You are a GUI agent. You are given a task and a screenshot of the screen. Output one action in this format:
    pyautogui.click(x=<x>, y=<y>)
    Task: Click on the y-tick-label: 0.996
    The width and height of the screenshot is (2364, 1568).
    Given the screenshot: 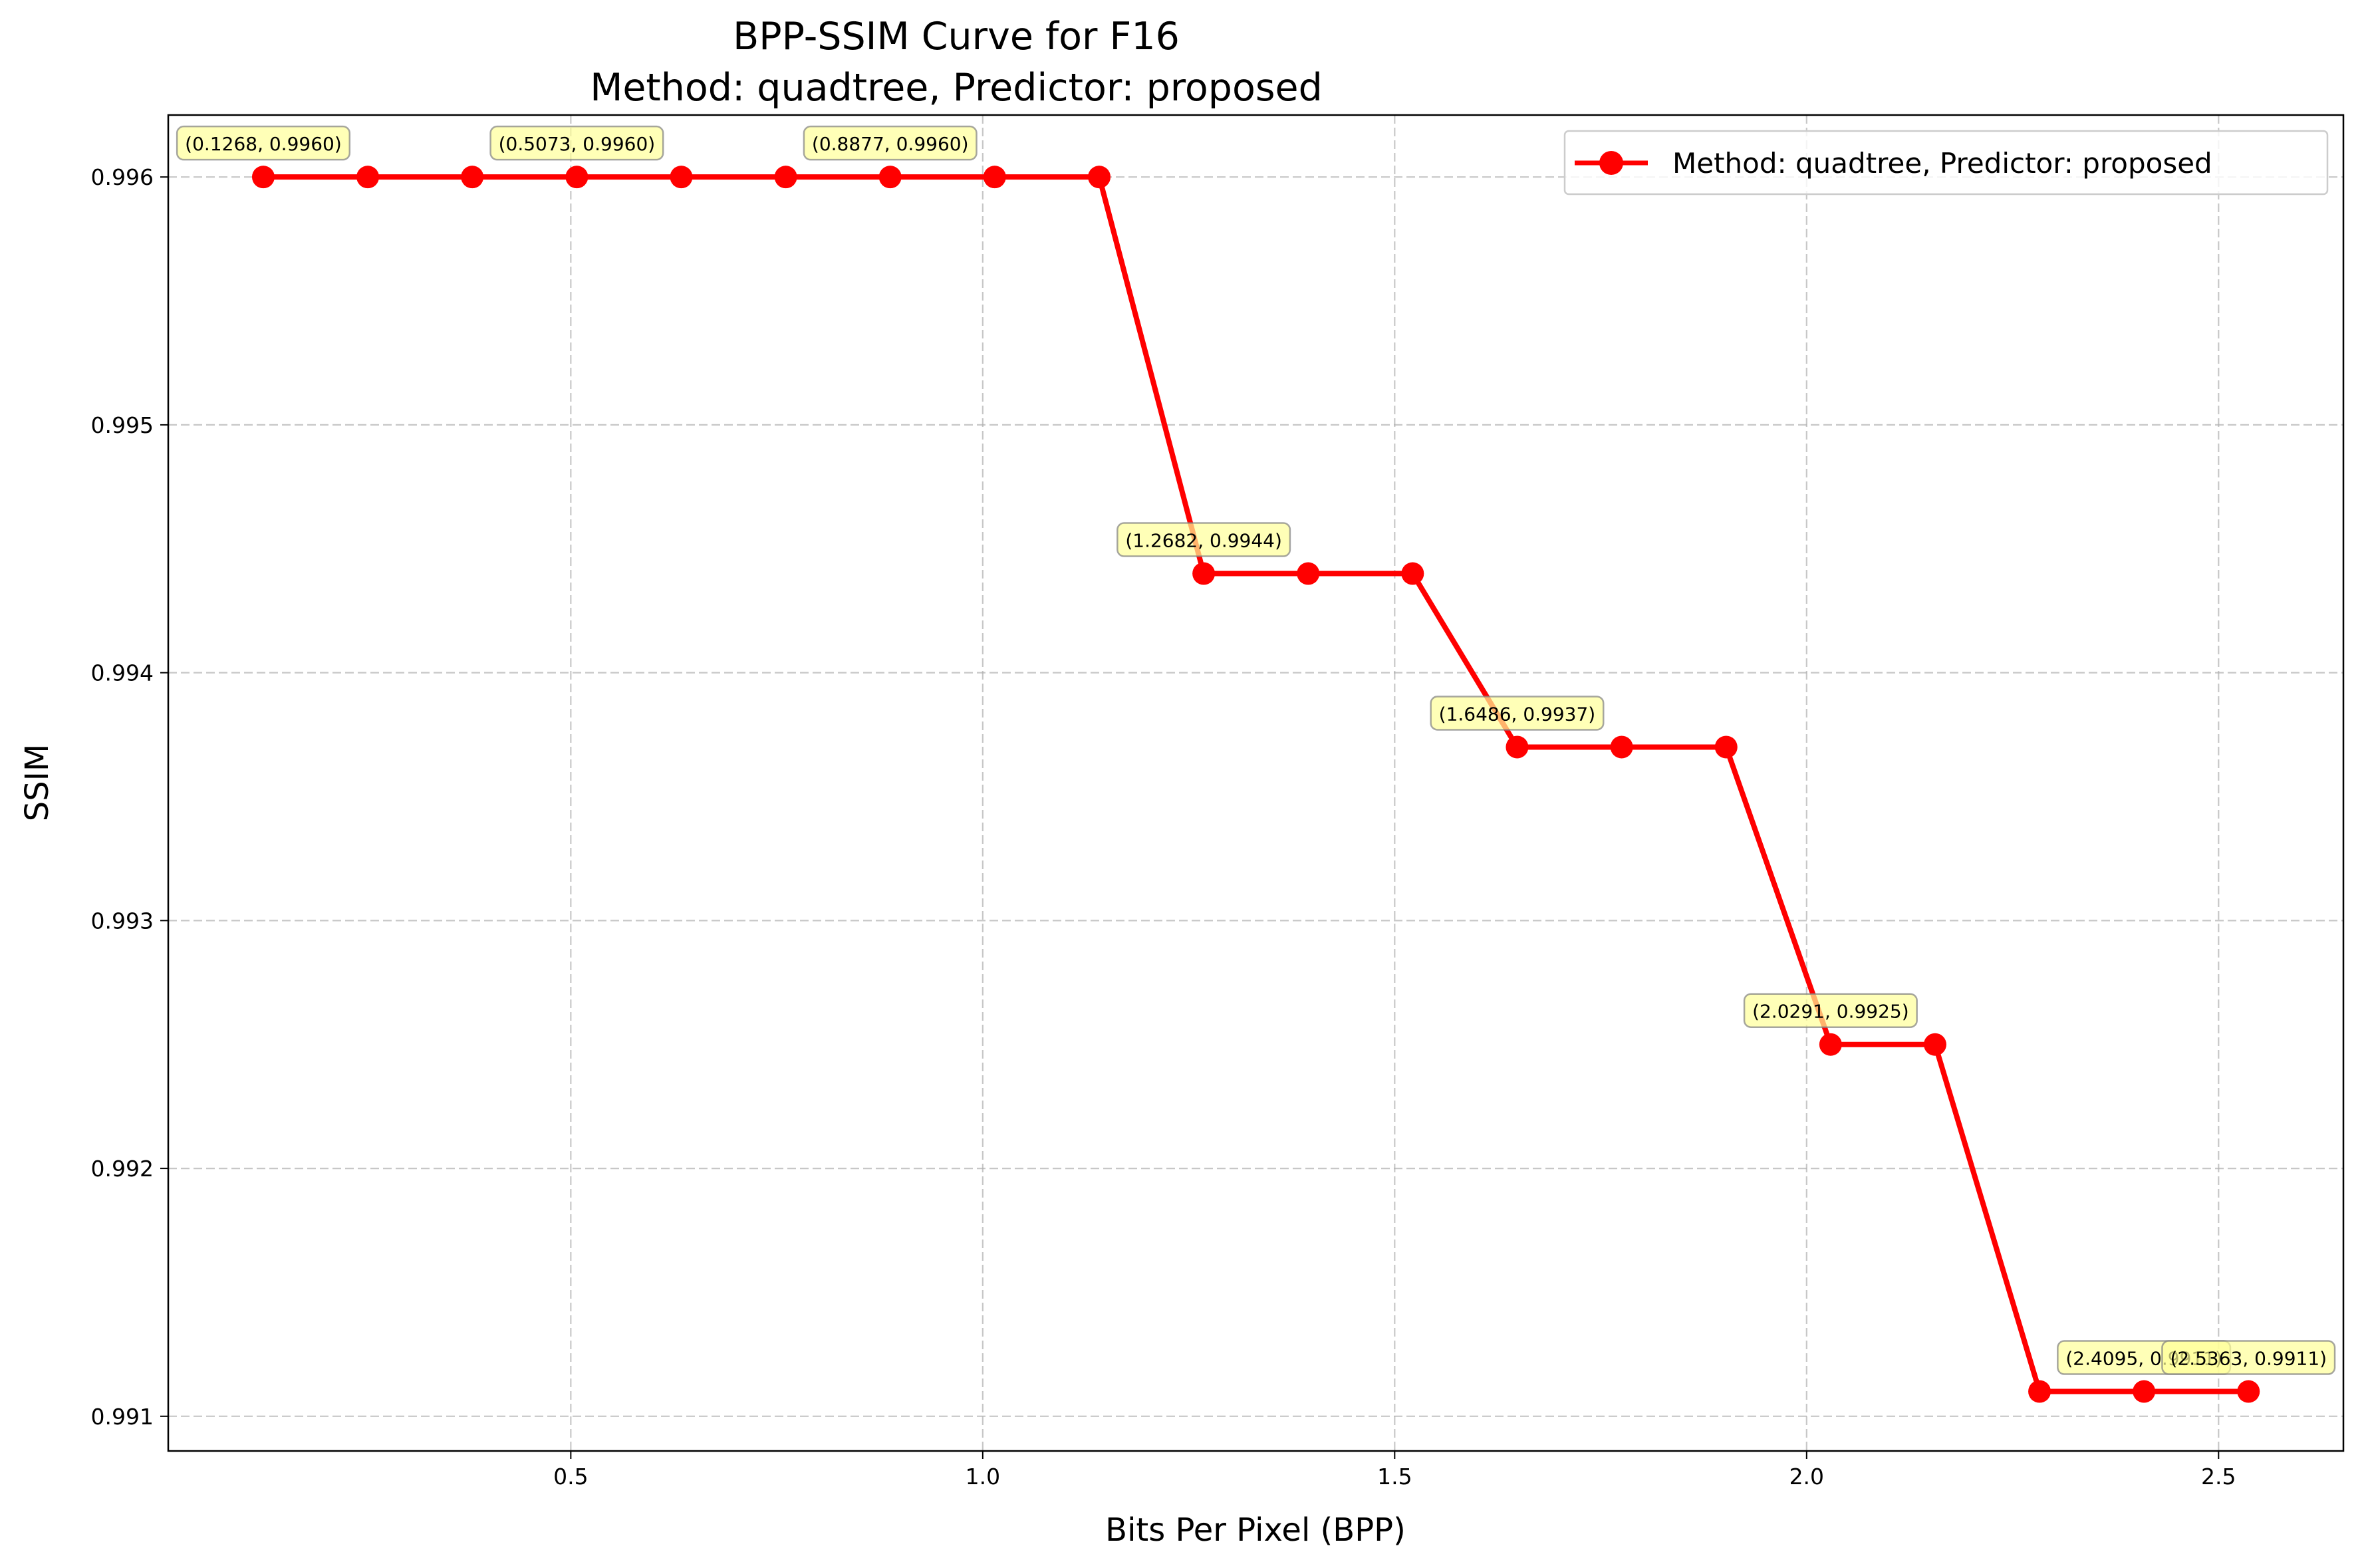 What is the action you would take?
    pyautogui.click(x=123, y=177)
    